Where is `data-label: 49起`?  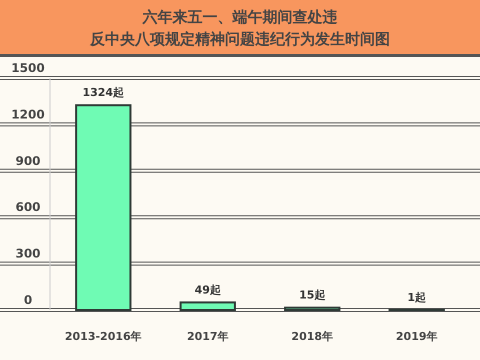 data-label: 49起 is located at coordinates (207, 289).